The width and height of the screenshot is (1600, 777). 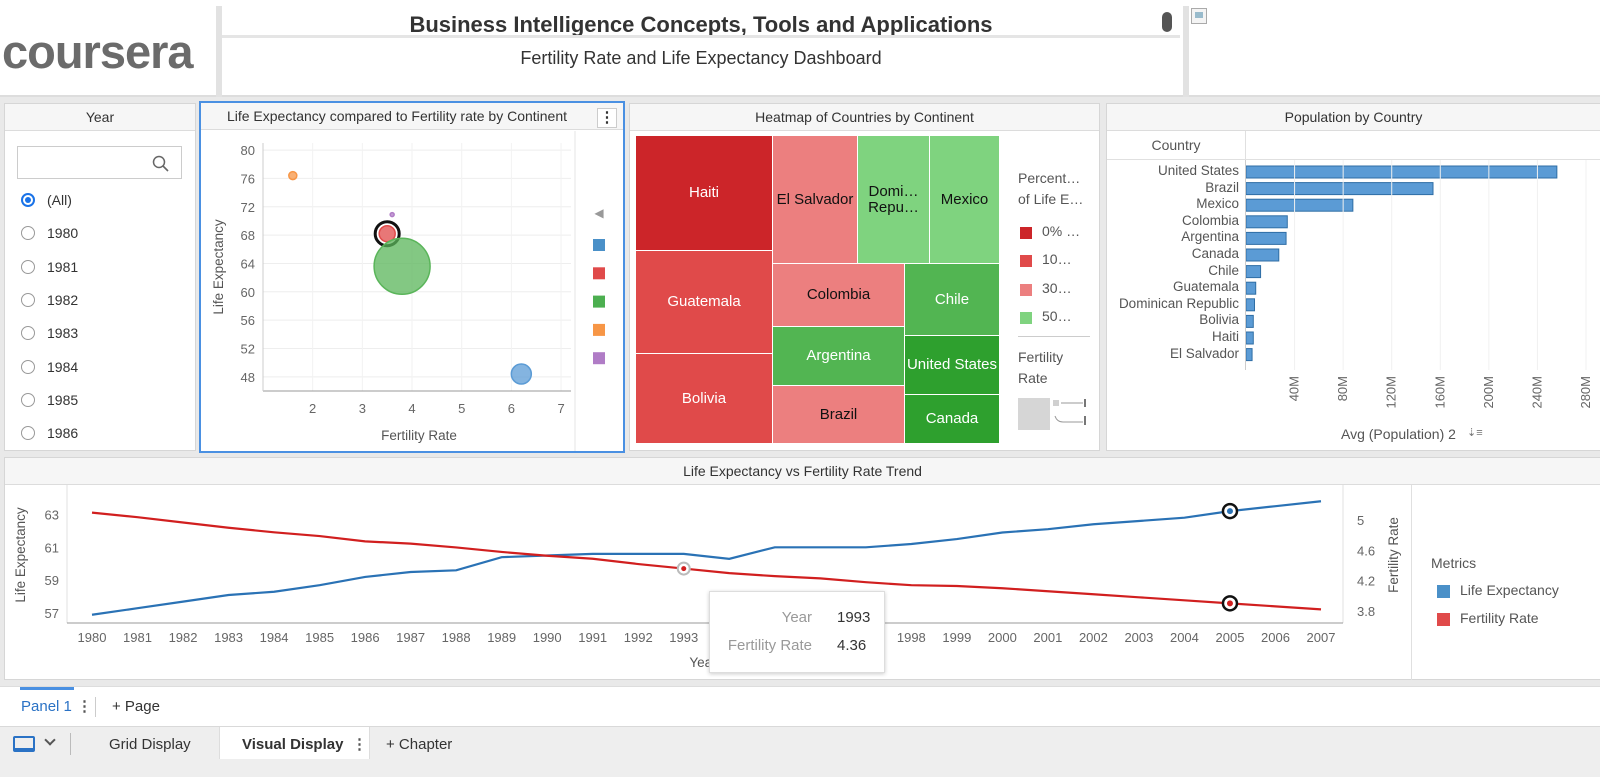 What do you see at coordinates (359, 744) in the screenshot?
I see `visual-display-menu-button: ⋮` at bounding box center [359, 744].